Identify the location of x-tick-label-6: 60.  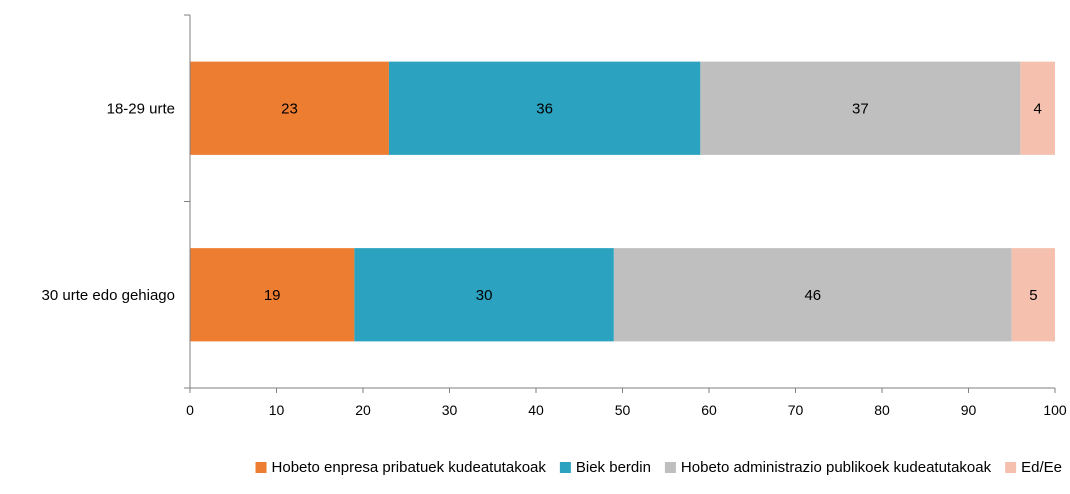
(709, 410).